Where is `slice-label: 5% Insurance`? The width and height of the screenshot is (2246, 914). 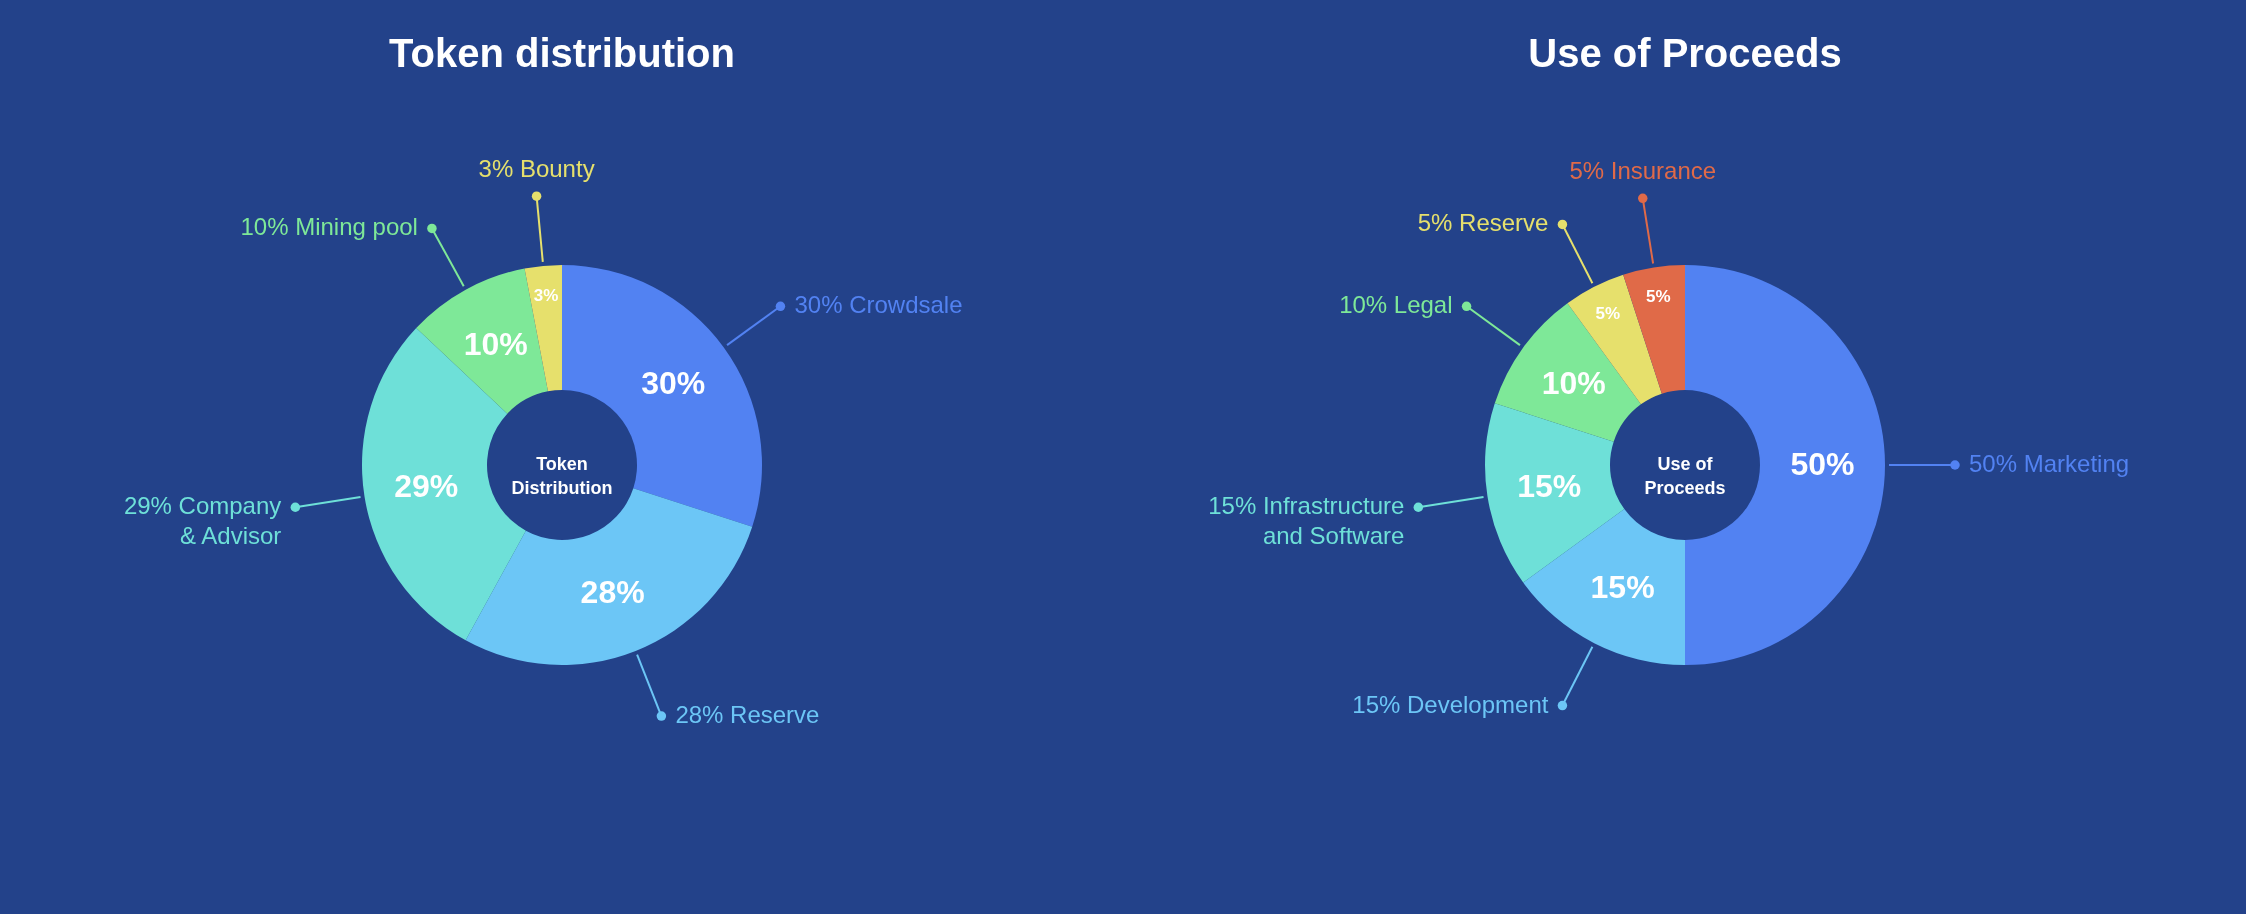 slice-label: 5% Insurance is located at coordinates (1642, 171).